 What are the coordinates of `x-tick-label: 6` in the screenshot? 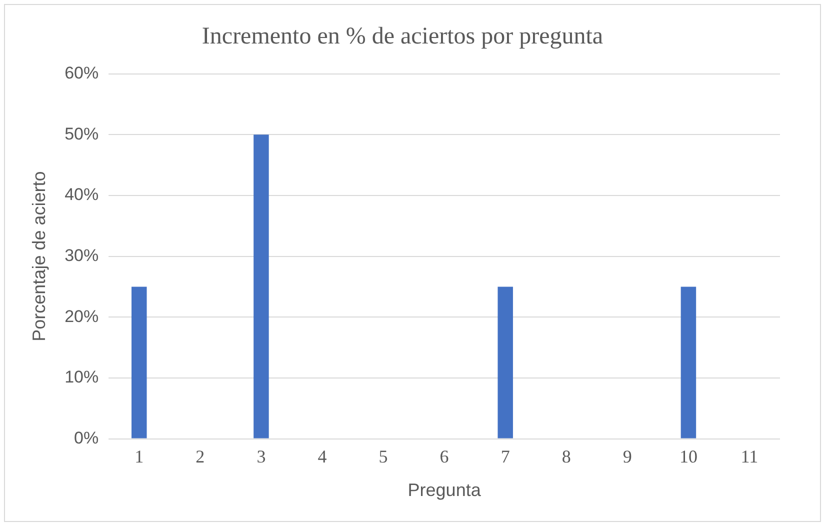 It's located at (444, 456).